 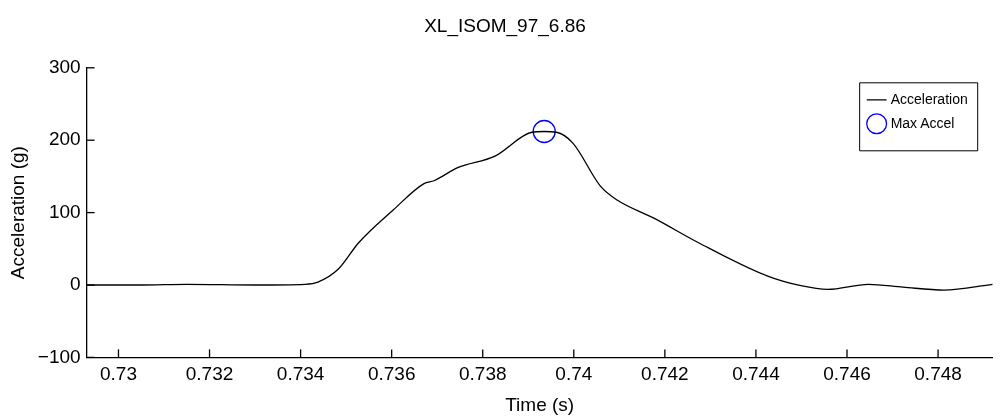 What do you see at coordinates (64, 139) in the screenshot?
I see `y-tick-label: 200` at bounding box center [64, 139].